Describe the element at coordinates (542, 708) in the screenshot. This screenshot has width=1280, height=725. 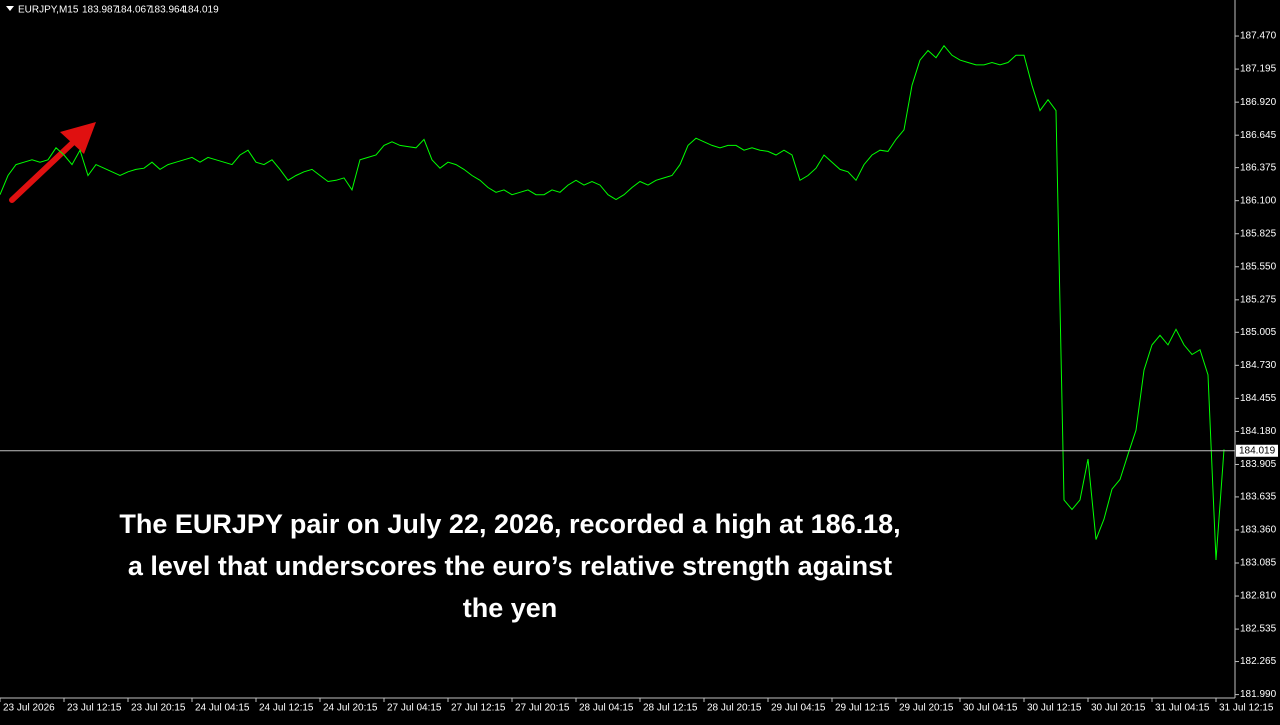
I see `x-tick-label: 27 Jul 20:15` at that location.